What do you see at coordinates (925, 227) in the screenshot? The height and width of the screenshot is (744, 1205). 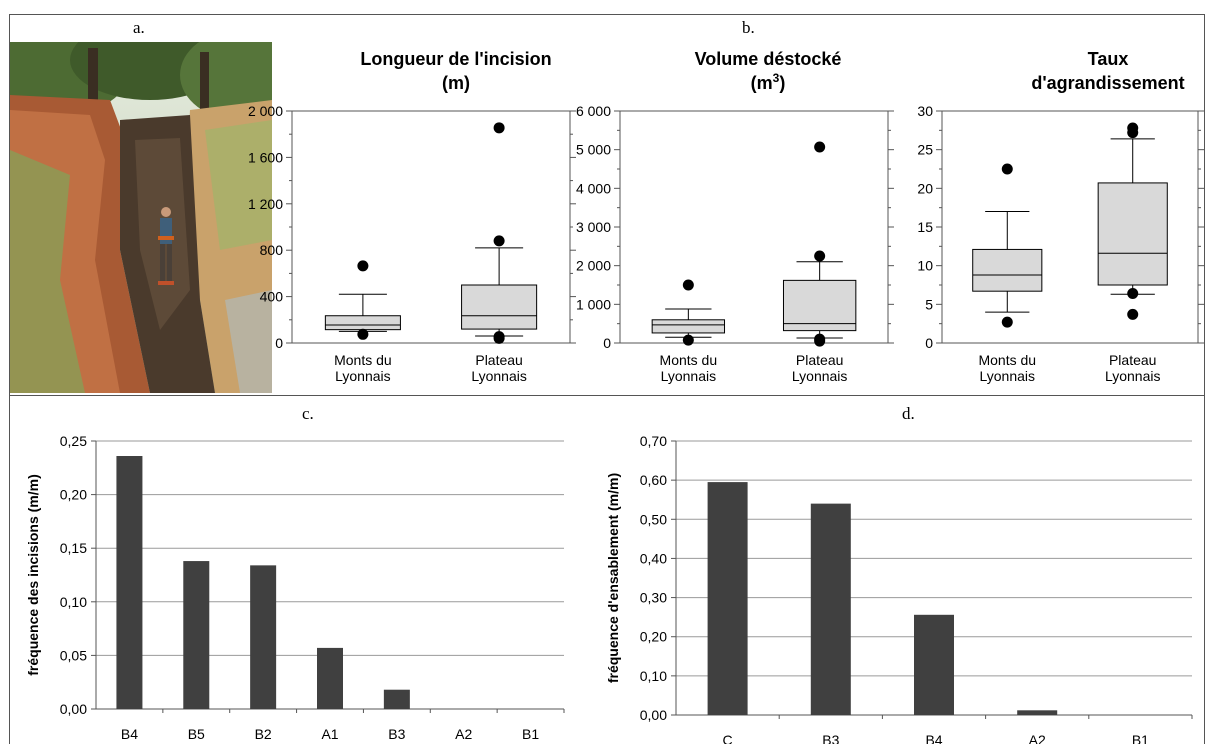 I see `y-tick-label: 15` at bounding box center [925, 227].